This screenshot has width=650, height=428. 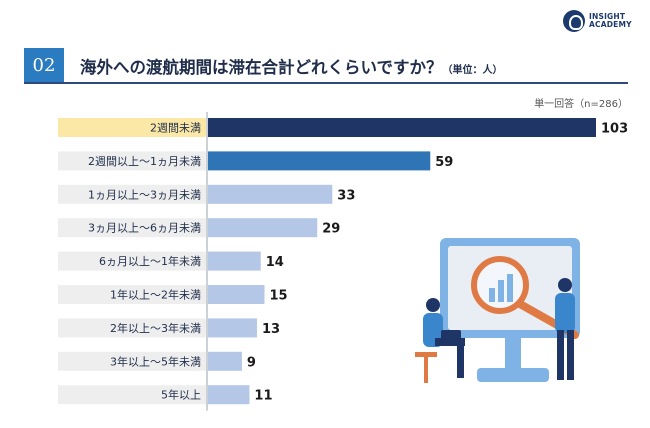 What do you see at coordinates (614, 129) in the screenshot?
I see `data-label: 103` at bounding box center [614, 129].